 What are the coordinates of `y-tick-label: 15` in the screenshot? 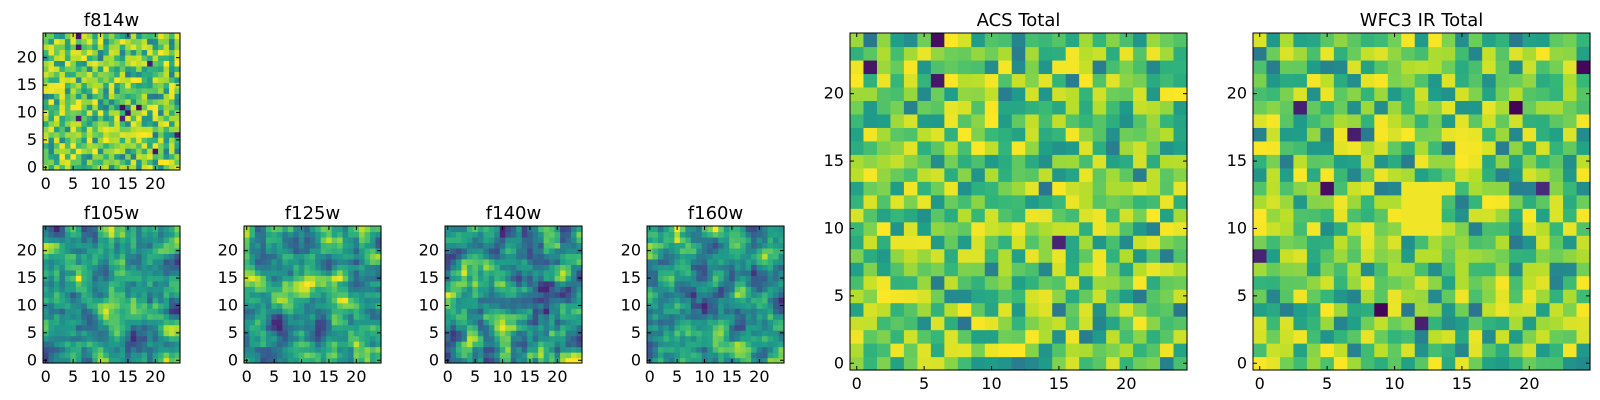 It's located at (228, 277).